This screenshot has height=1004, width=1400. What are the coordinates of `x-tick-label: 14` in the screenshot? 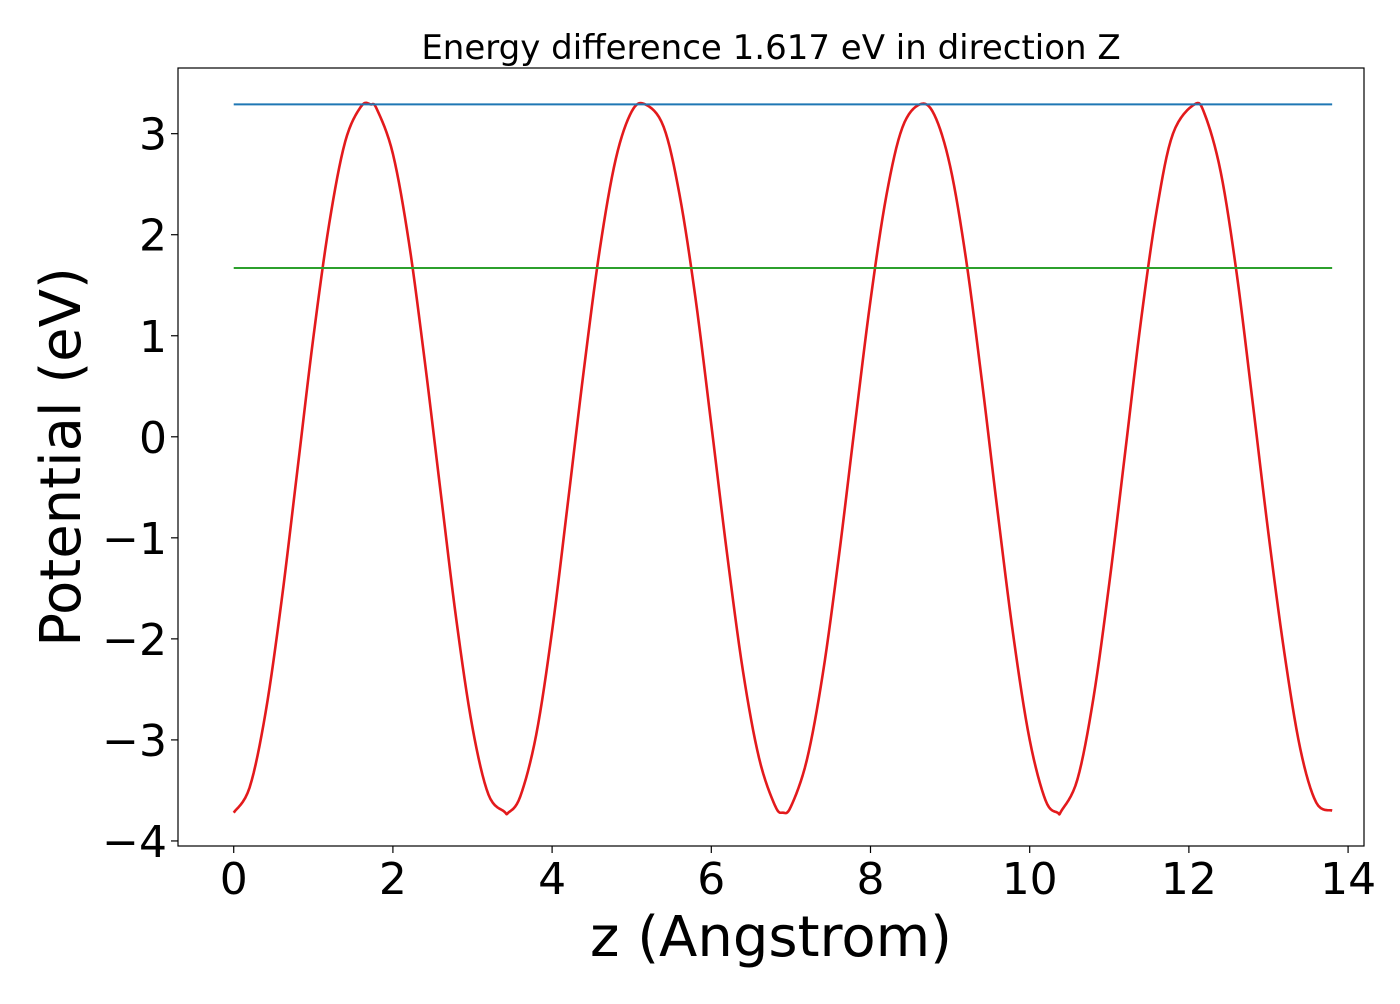 It's located at (1348, 879).